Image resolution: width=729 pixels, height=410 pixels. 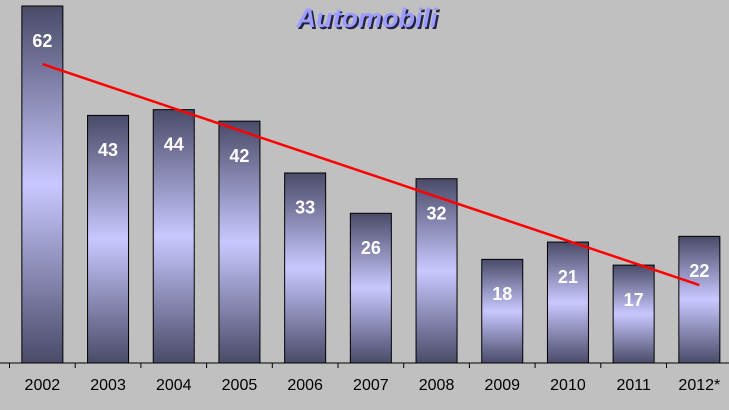 I want to click on x-tick-label: 2009, so click(x=502, y=385).